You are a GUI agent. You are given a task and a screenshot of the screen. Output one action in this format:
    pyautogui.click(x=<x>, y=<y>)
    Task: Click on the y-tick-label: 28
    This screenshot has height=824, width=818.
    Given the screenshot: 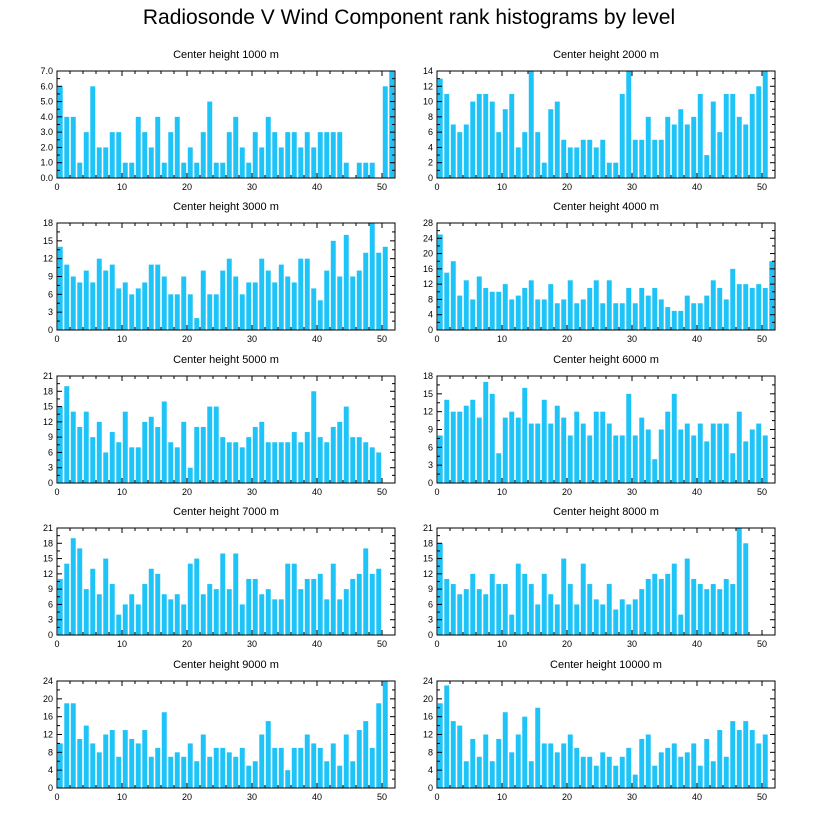 What is the action you would take?
    pyautogui.click(x=428, y=223)
    